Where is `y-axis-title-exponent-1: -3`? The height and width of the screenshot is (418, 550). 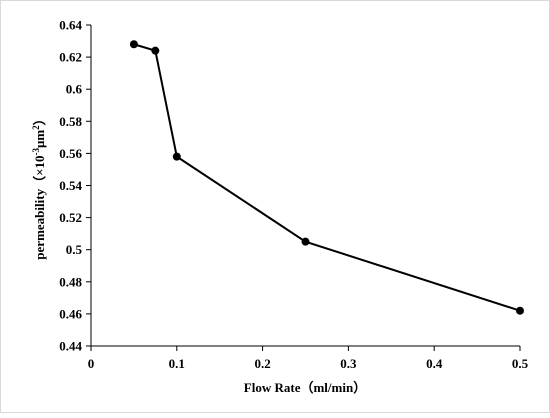 y-axis-title-exponent-1: -3 is located at coordinates (36, 152).